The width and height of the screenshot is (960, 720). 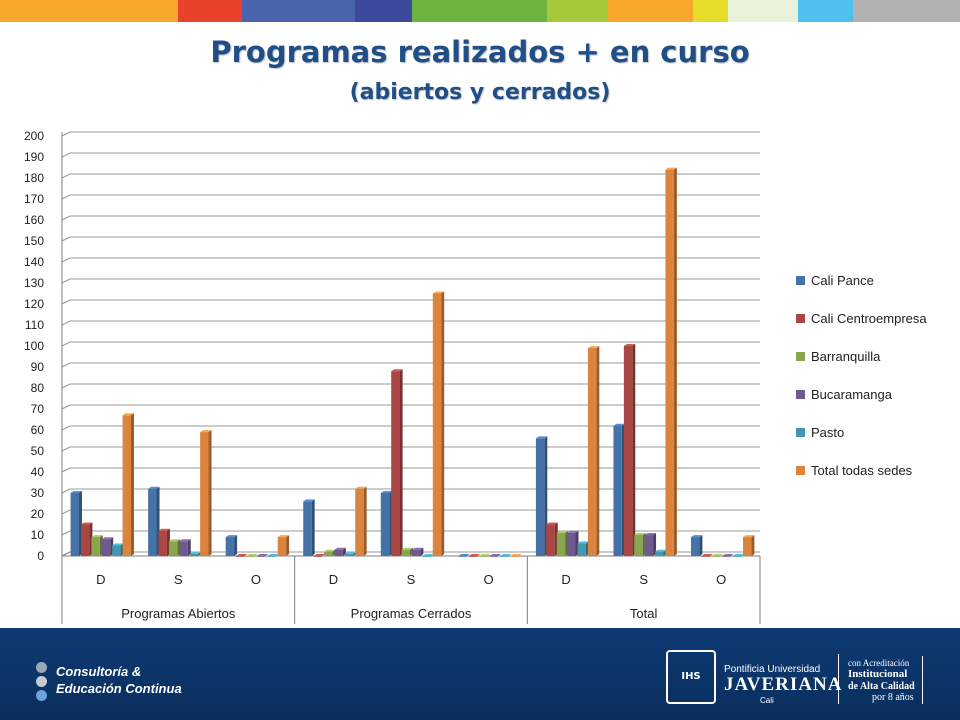 What do you see at coordinates (34, 157) in the screenshot?
I see `y-tick-label: 190` at bounding box center [34, 157].